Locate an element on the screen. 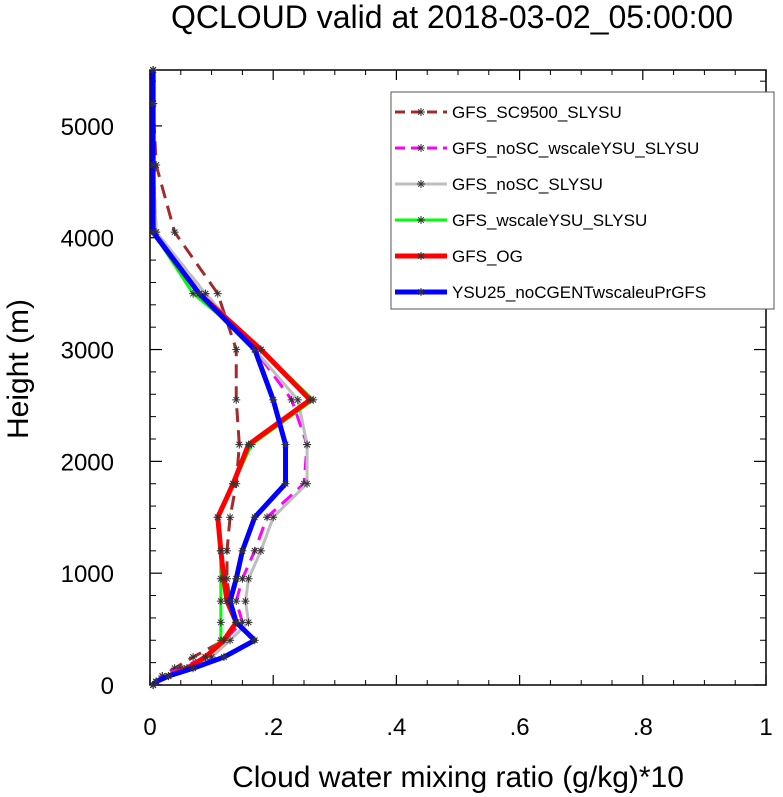 The height and width of the screenshot is (797, 783). legend-label: GFS_SC9500_SLYSU is located at coordinates (537, 112).